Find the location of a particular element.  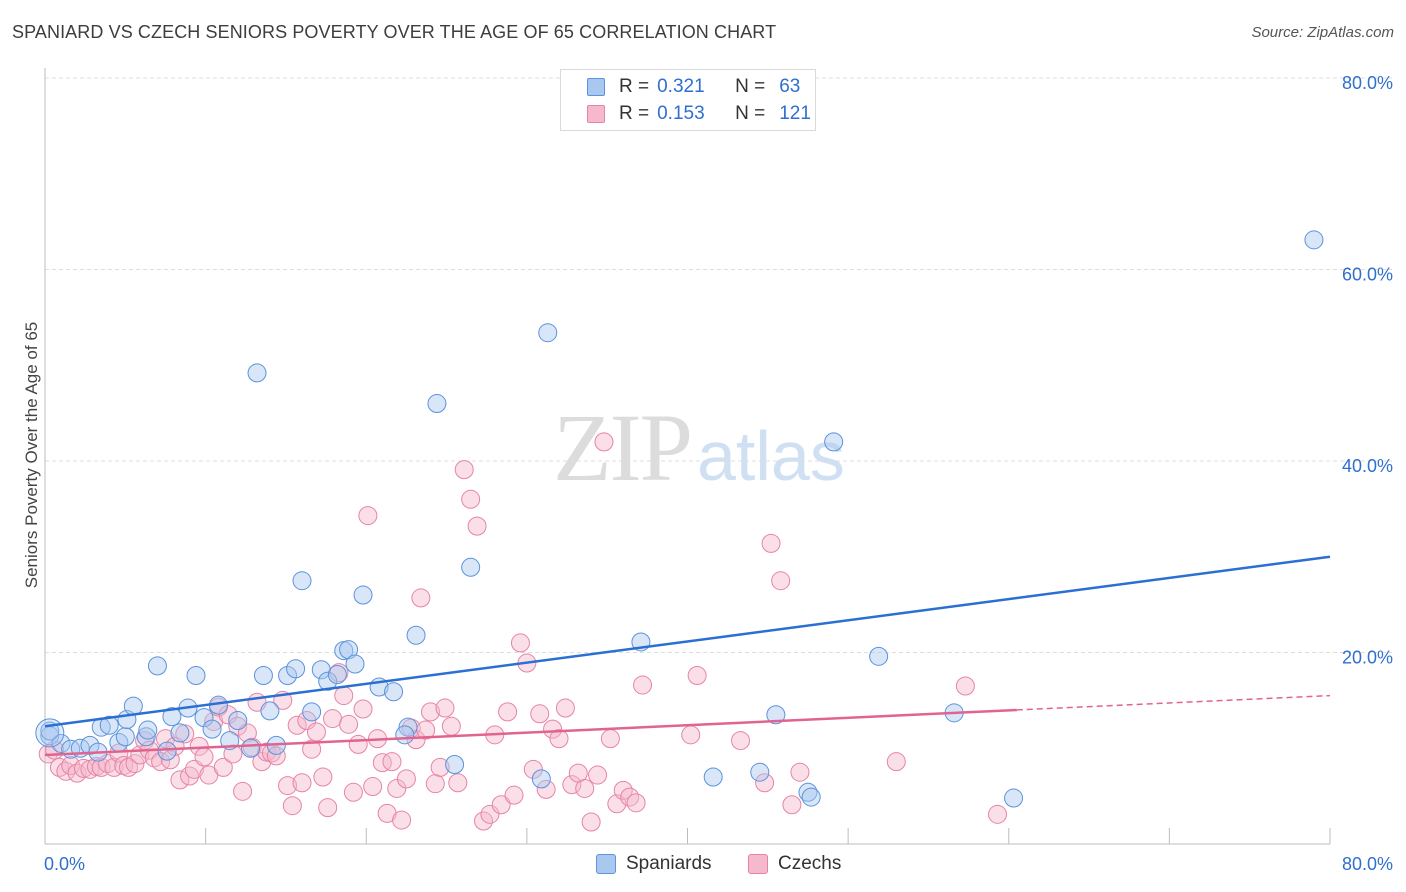

legend-item-spaniards: Spaniards is located at coordinates (654, 864).